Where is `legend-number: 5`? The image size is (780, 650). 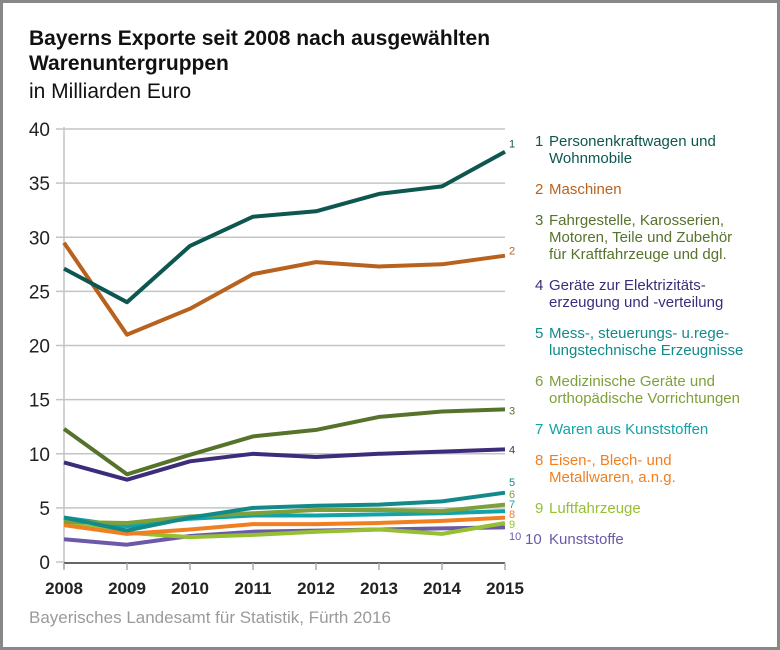 legend-number: 5 is located at coordinates (539, 333).